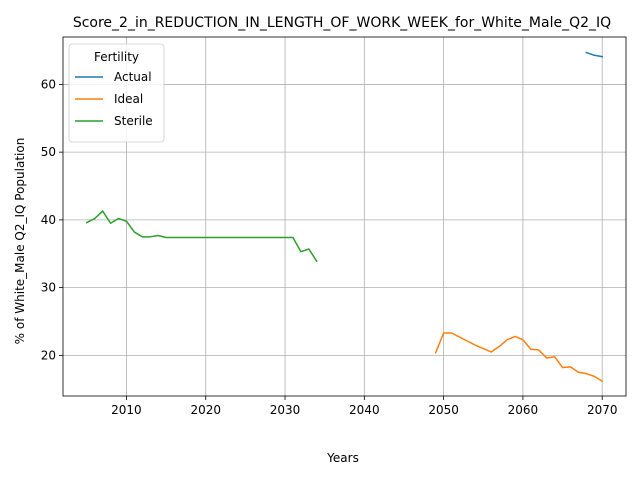 This screenshot has width=640, height=485. I want to click on x-axis-label: Years, so click(342, 458).